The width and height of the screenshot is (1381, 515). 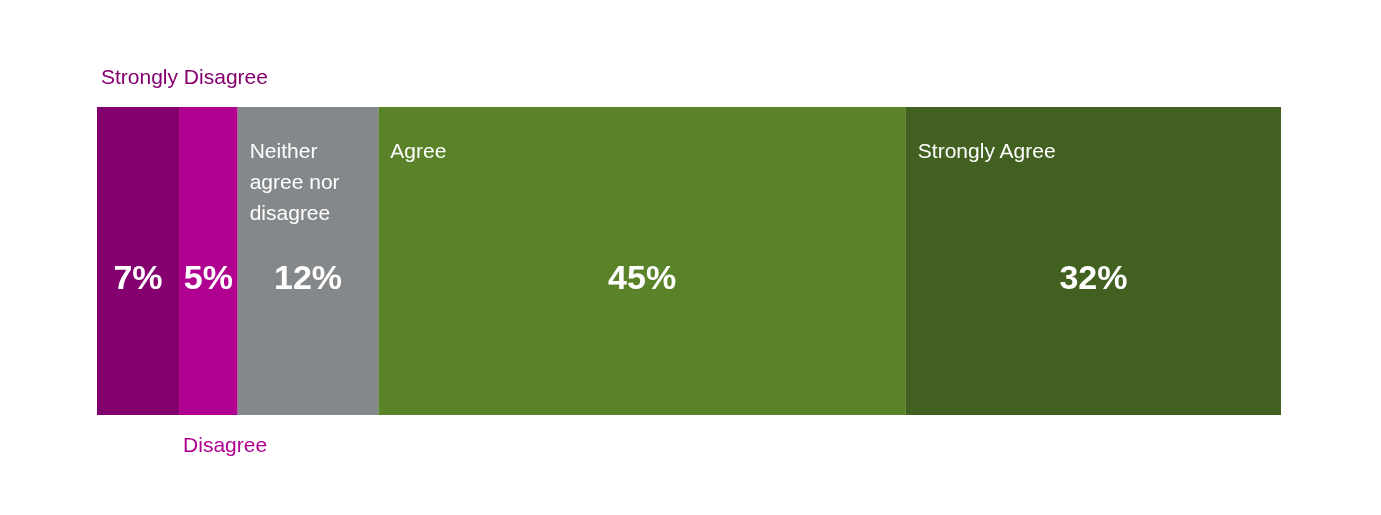 I want to click on data-label: 7%, so click(x=138, y=277).